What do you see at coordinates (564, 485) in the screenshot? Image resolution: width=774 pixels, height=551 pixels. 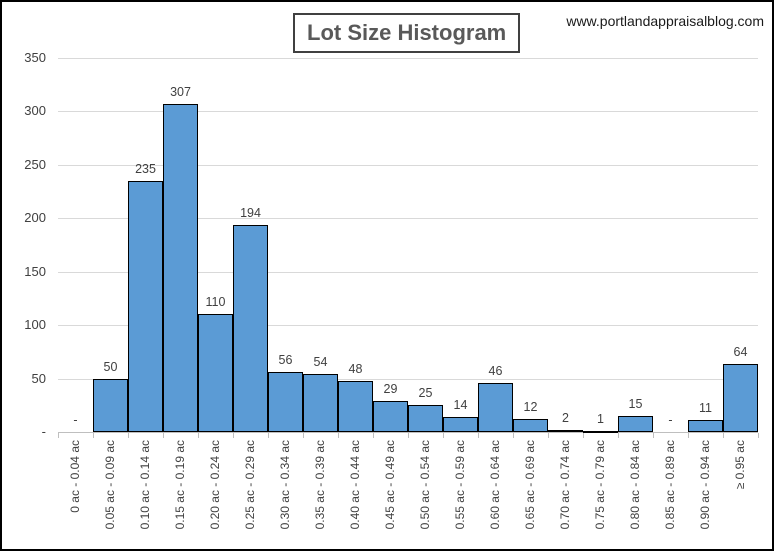 I see `x-tick-label: 0.70 ac - 0.74 ac` at bounding box center [564, 485].